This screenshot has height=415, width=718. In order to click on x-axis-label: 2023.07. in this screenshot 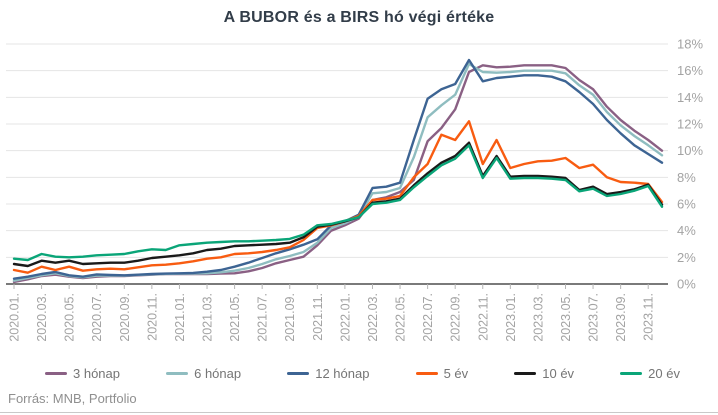, I will do `click(594, 317)`.